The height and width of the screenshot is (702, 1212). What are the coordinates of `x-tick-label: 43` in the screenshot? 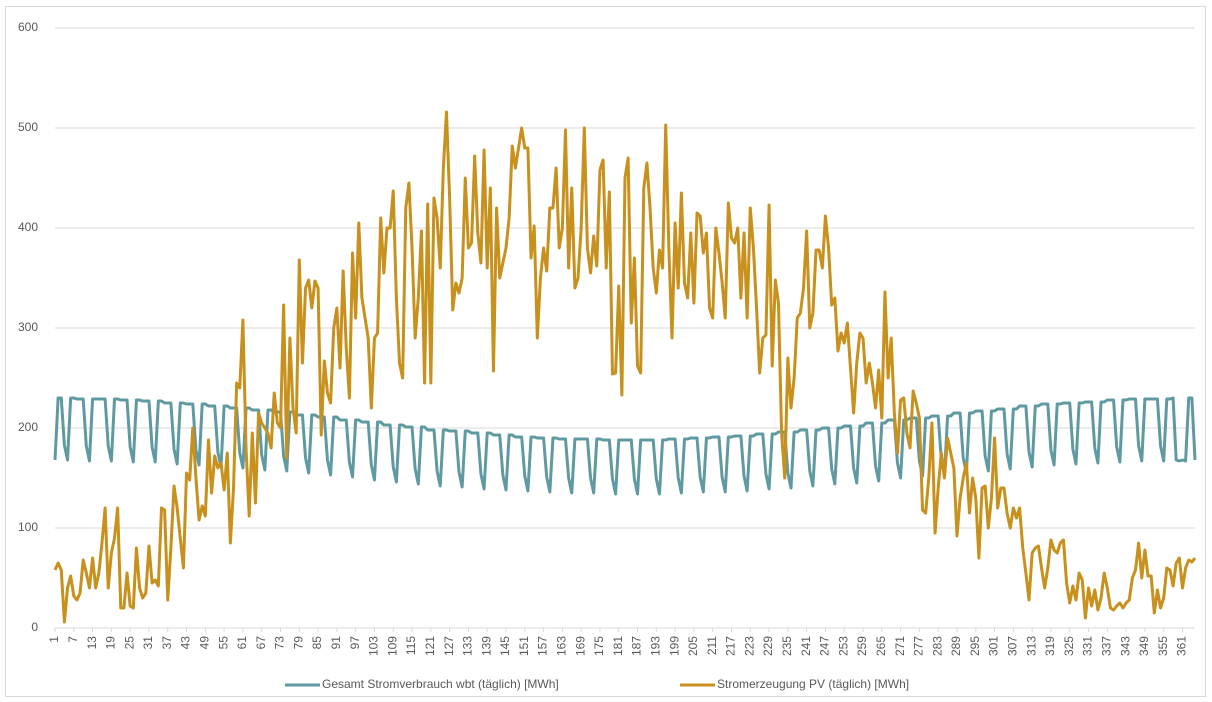 It's located at (186, 643).